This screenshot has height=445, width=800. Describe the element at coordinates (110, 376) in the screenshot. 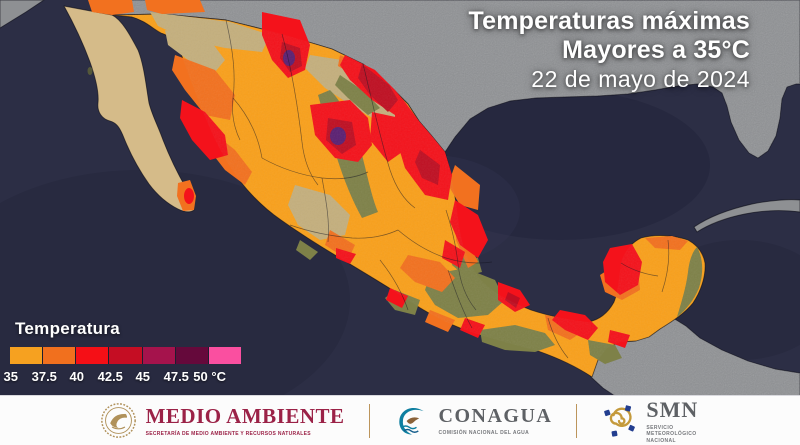

I see `legend-tick: 42.5` at that location.